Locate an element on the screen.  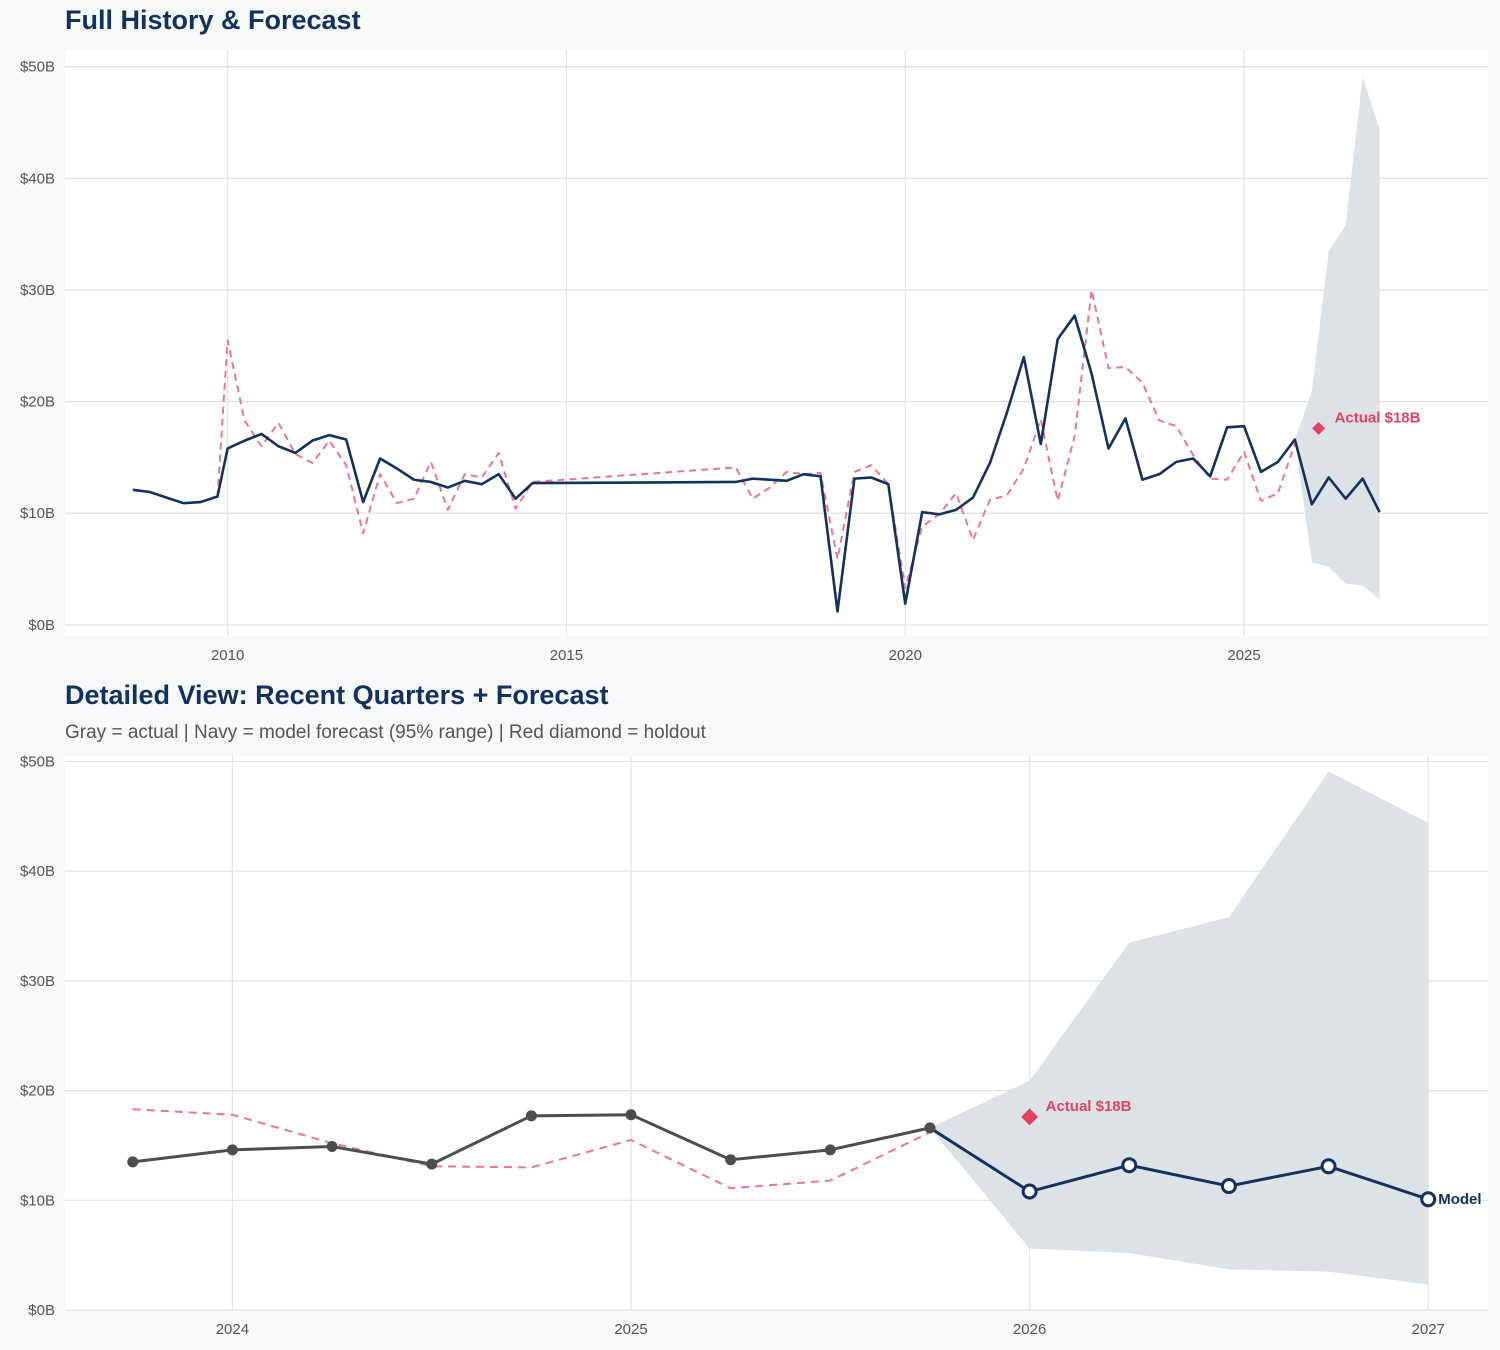
top-y-tick-label: $50B is located at coordinates (37, 67).